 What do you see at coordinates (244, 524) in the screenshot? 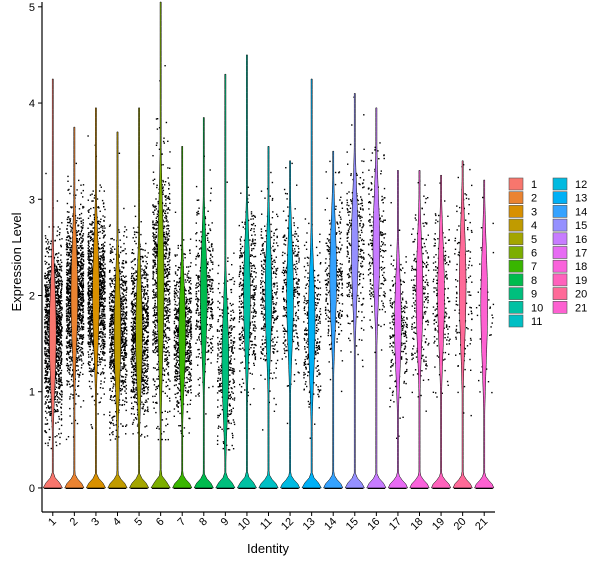
I see `x-tick-label: 10` at bounding box center [244, 524].